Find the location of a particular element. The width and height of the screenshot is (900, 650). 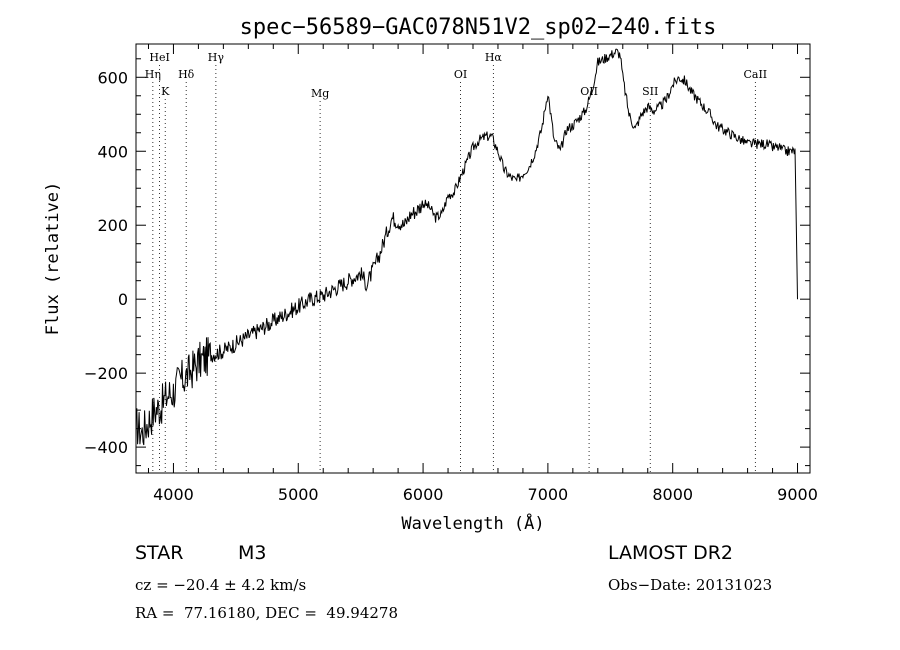

spectral-line-label: Mg is located at coordinates (320, 93).